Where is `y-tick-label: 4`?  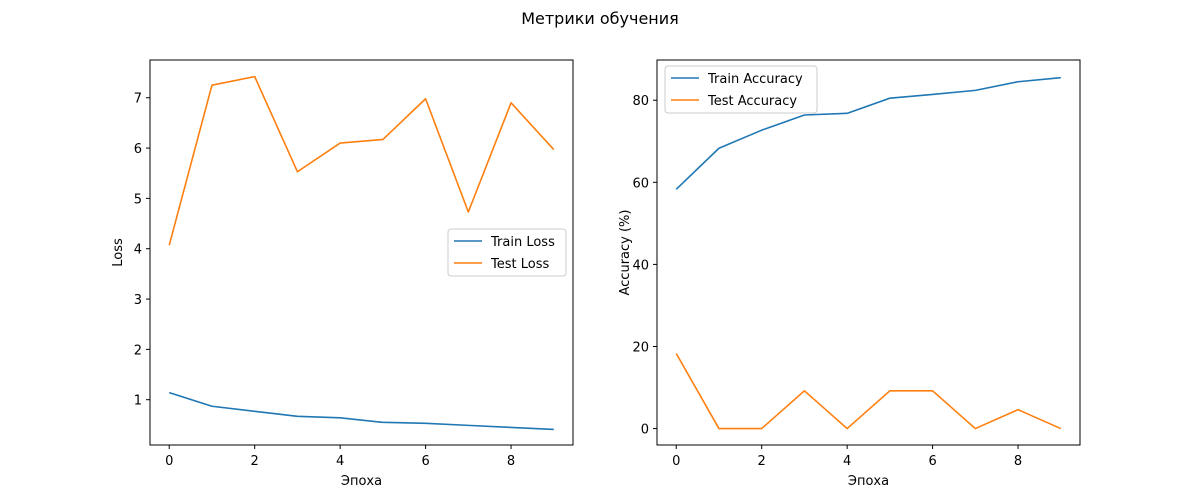 y-tick-label: 4 is located at coordinates (138, 250).